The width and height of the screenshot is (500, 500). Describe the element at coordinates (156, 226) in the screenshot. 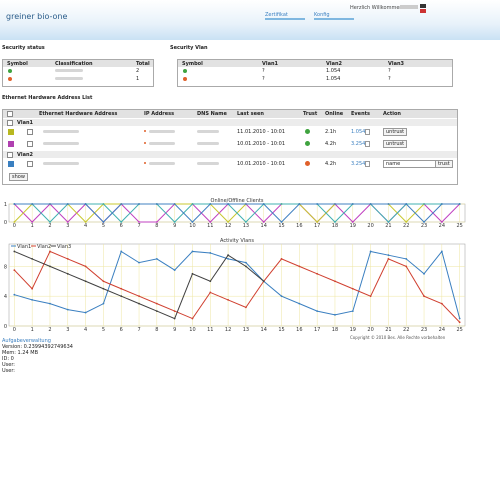

I see `x-tick-label: 8` at that location.